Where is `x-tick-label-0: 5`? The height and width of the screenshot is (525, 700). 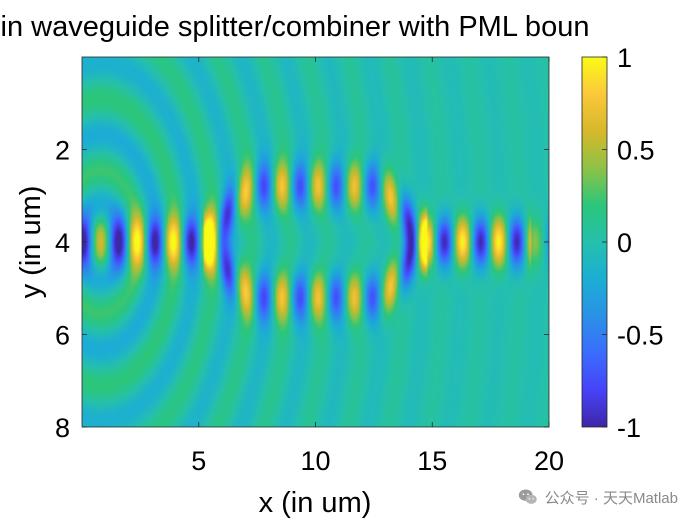
x-tick-label-0: 5 is located at coordinates (198, 461).